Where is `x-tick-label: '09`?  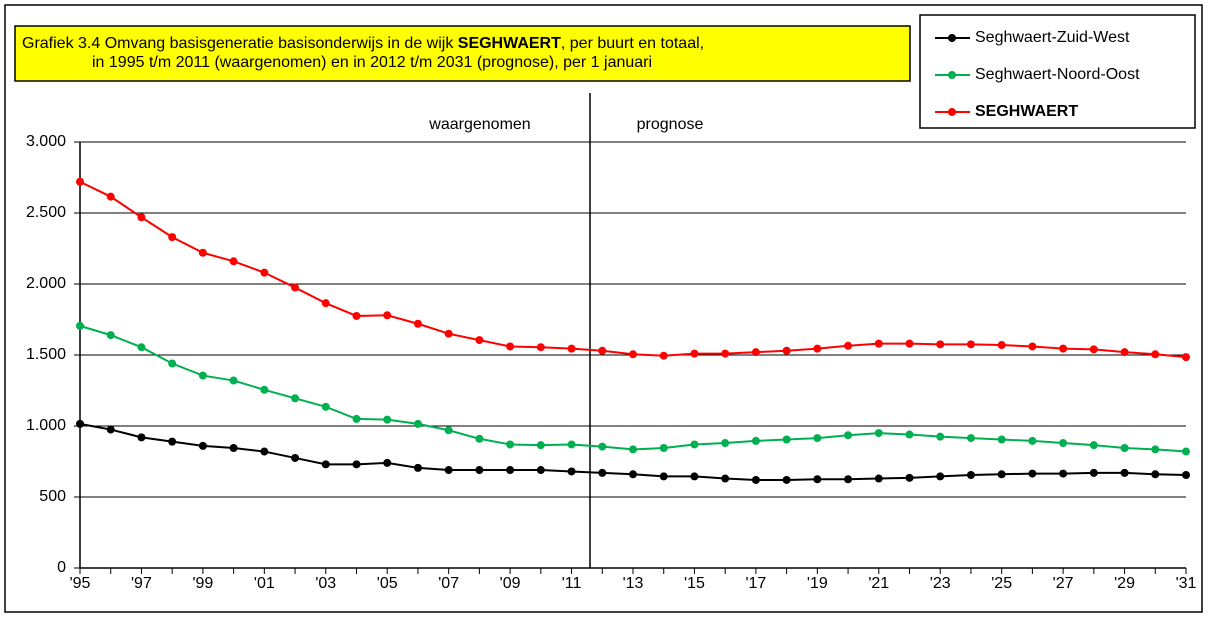
x-tick-label: '09 is located at coordinates (510, 583).